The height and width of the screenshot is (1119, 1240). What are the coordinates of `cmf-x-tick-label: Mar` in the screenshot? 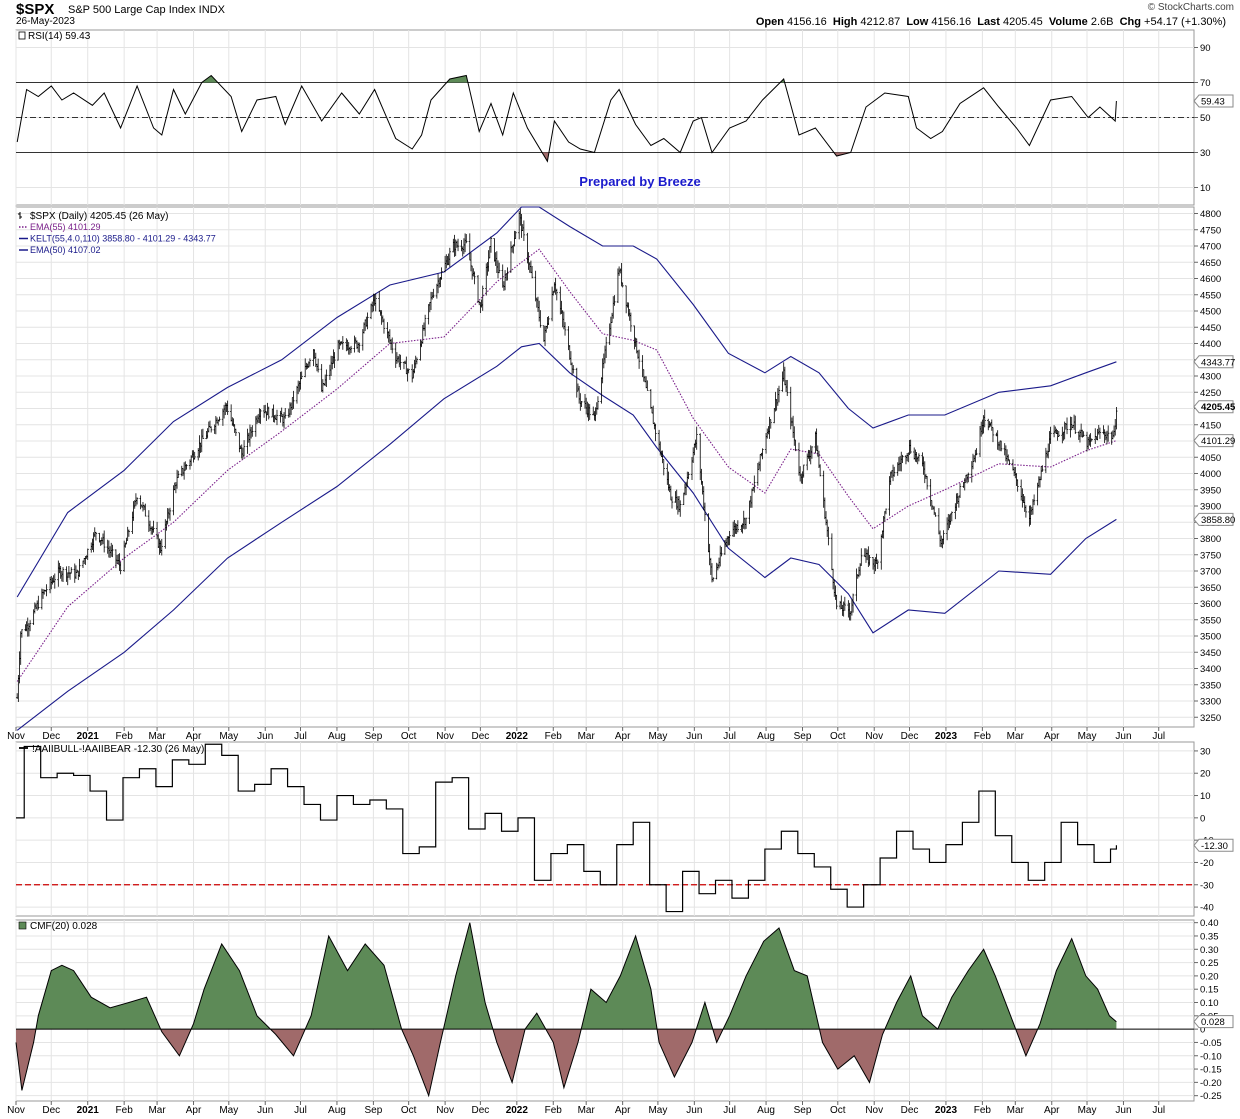 It's located at (1016, 1110).